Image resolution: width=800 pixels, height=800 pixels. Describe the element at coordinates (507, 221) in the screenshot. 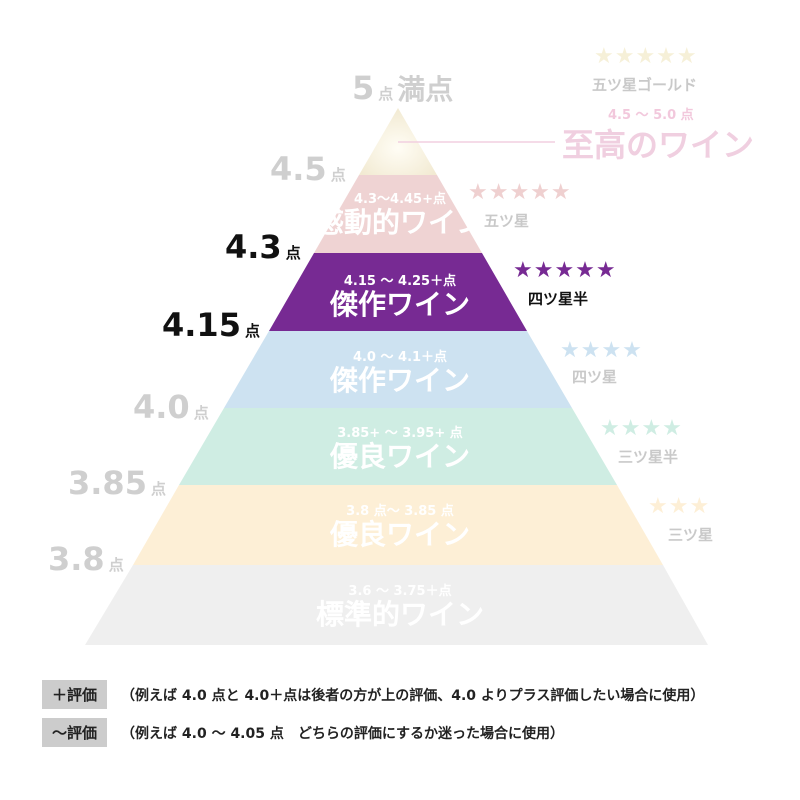

I see `star-label-five: 五ツ星` at that location.